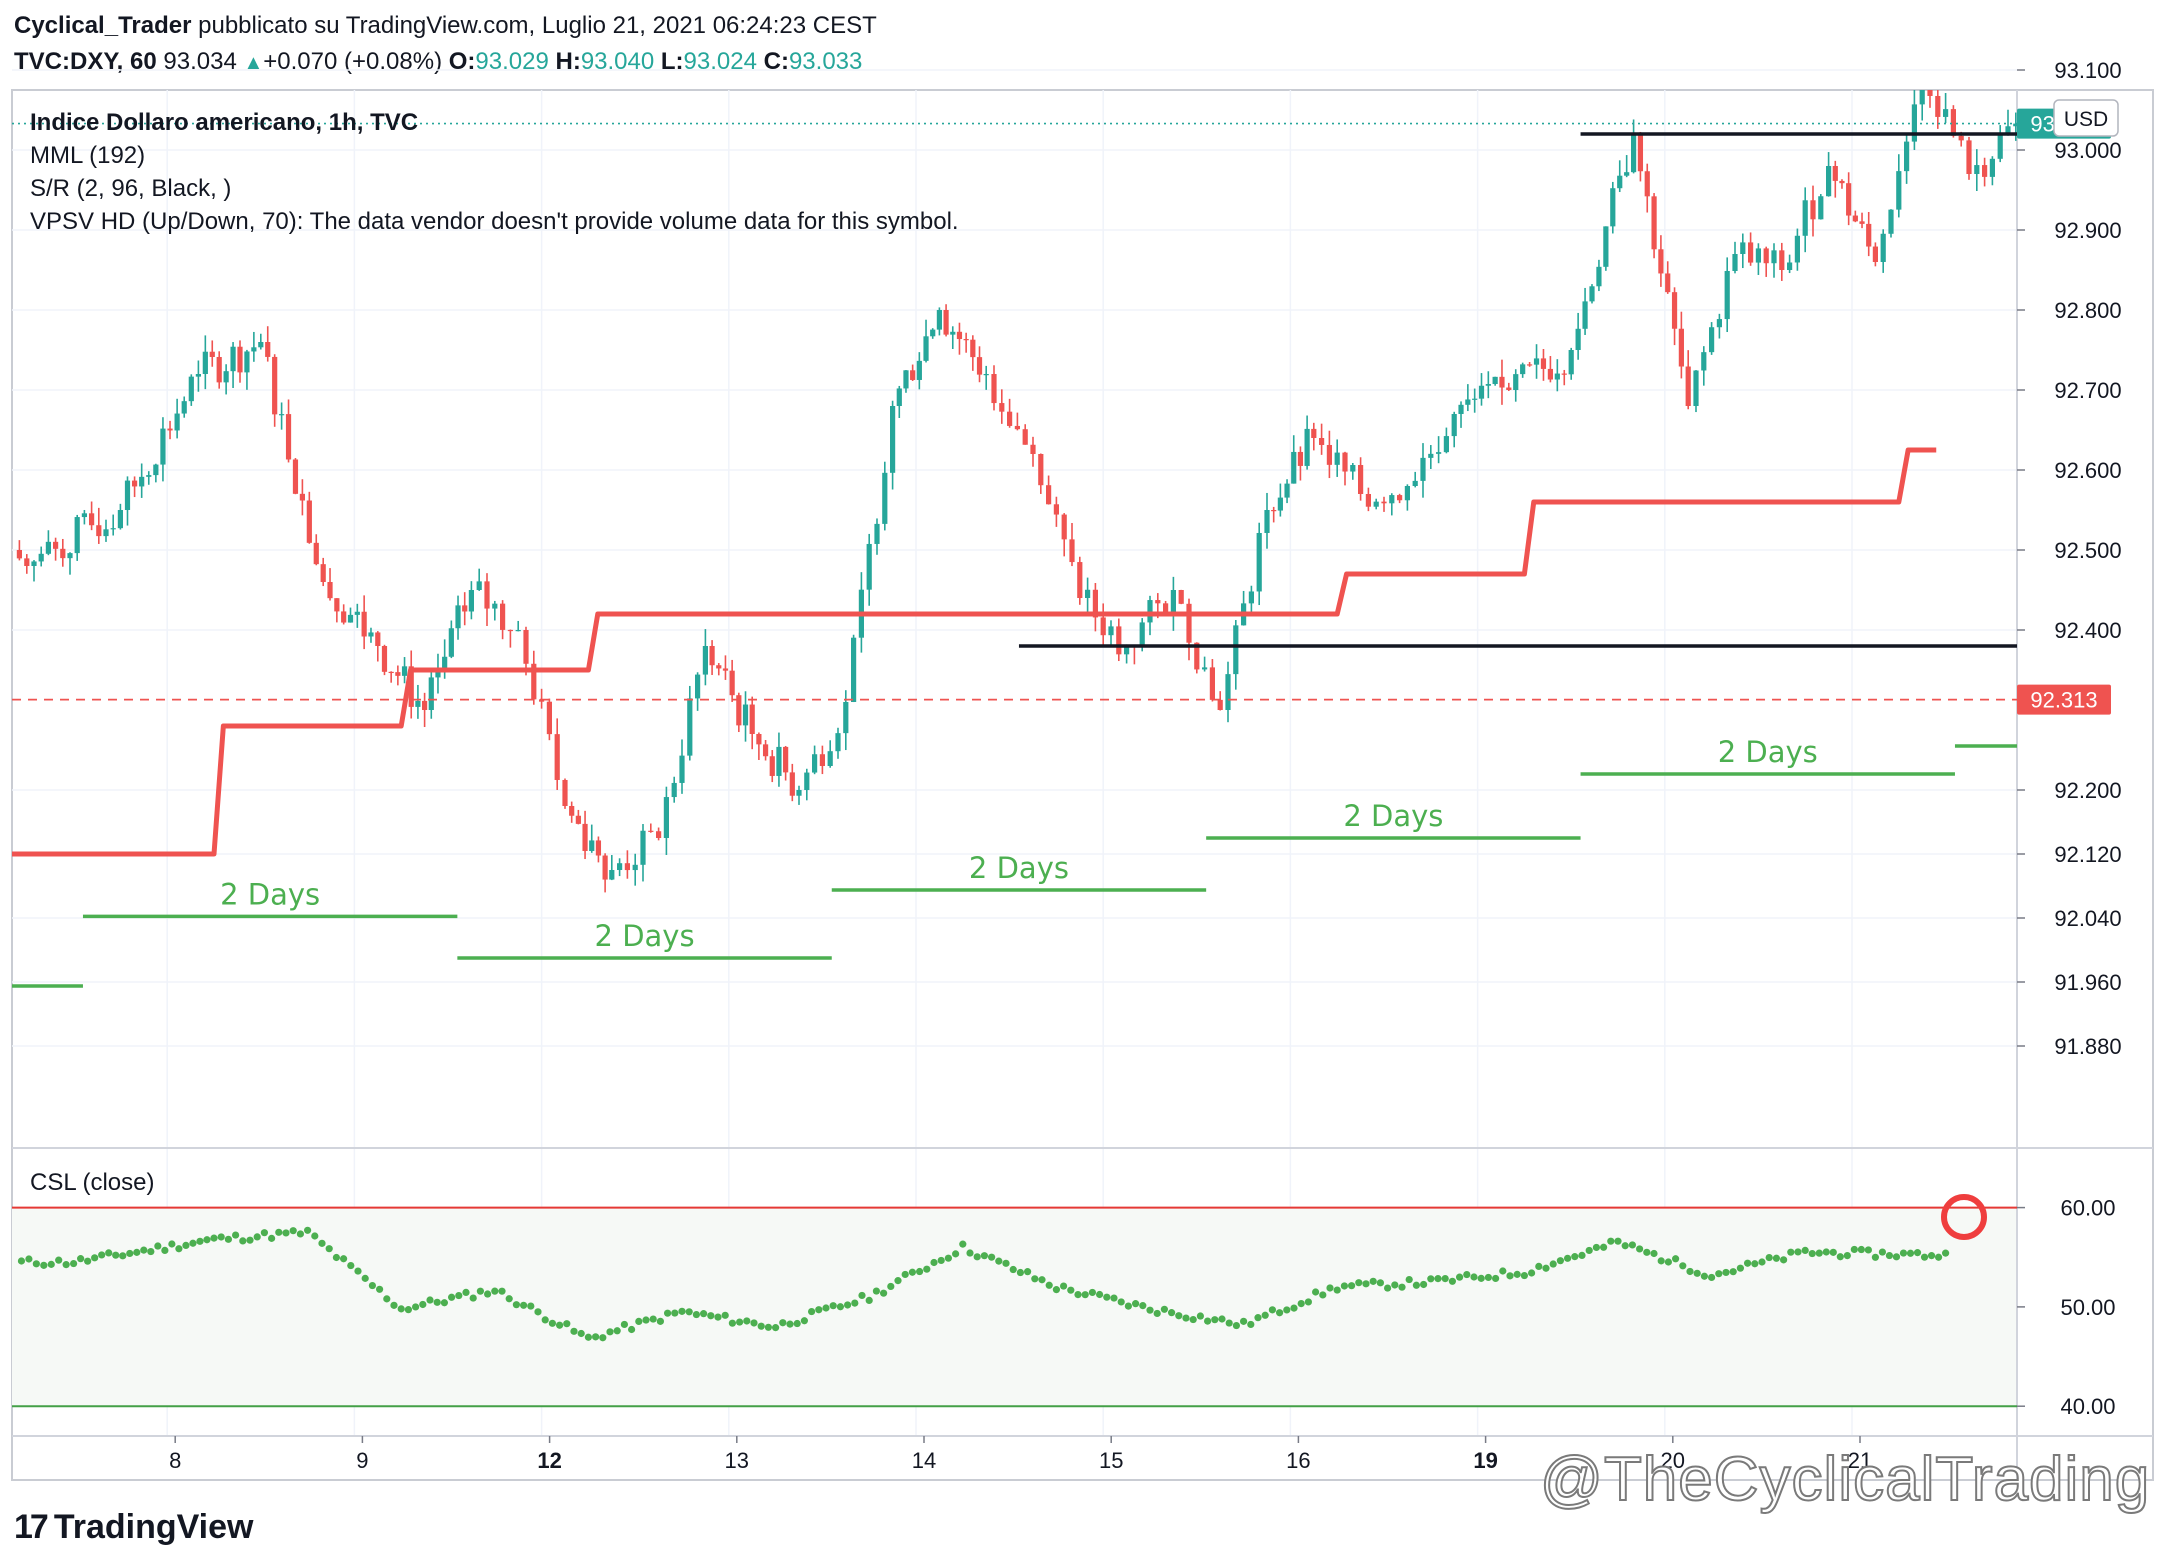 This screenshot has height=1560, width=2160. I want to click on x-tick-label: 13, so click(737, 1460).